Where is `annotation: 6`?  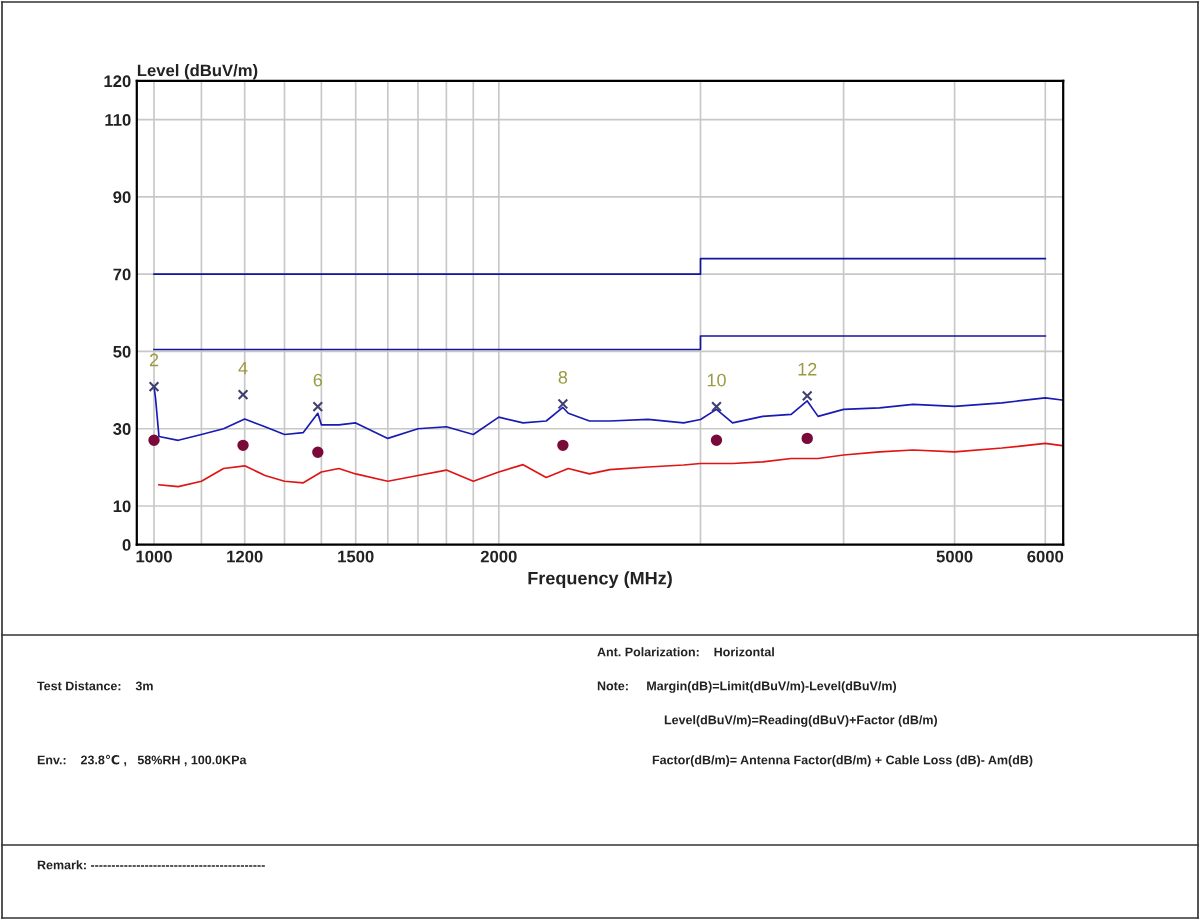 annotation: 6 is located at coordinates (318, 380).